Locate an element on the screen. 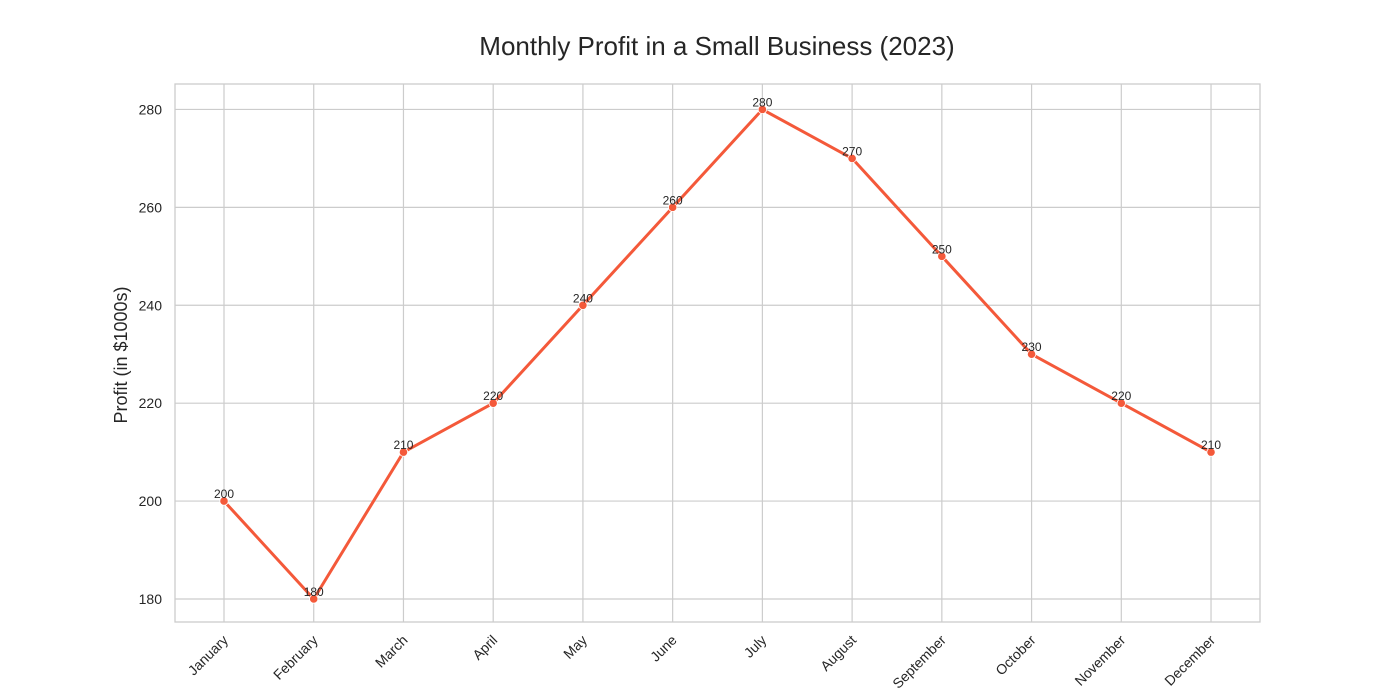 The width and height of the screenshot is (1400, 700). y-tick-label: 200 is located at coordinates (151, 501).